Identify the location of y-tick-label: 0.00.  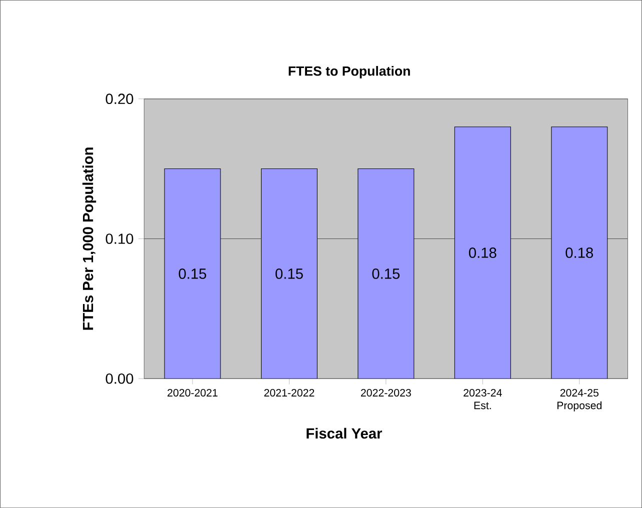
(120, 378).